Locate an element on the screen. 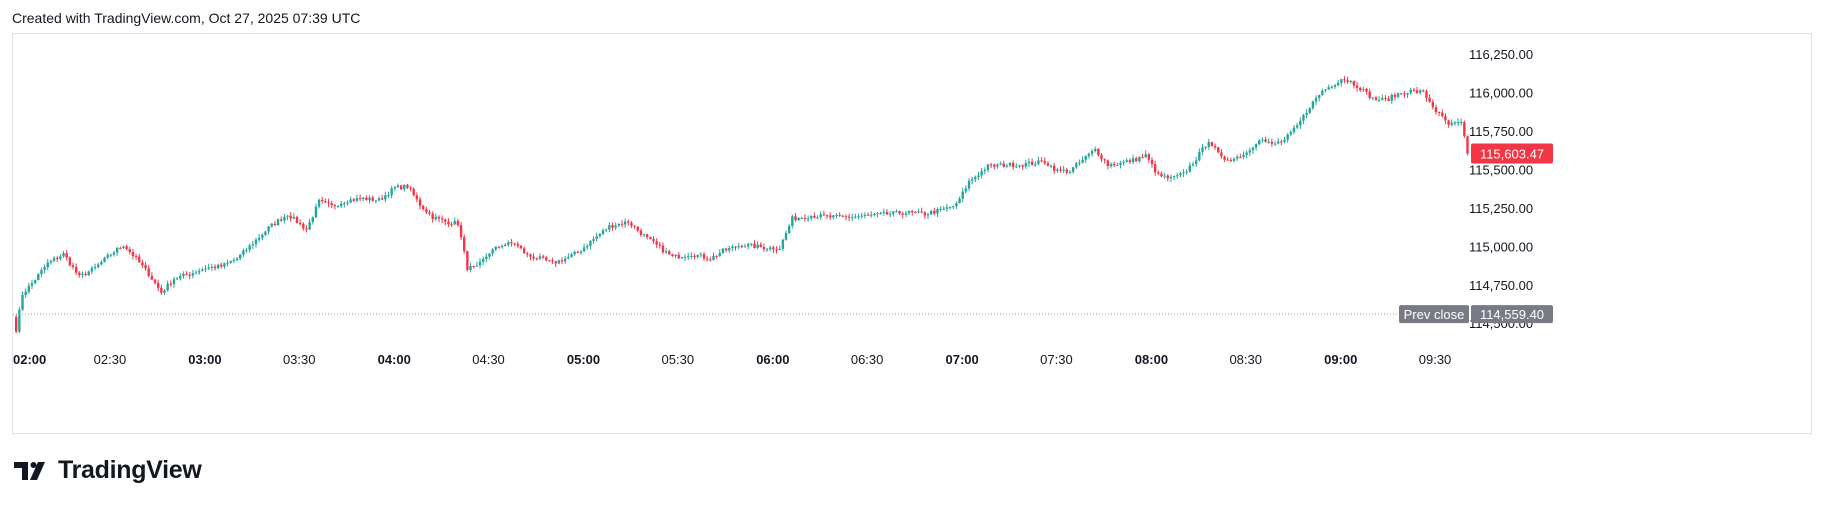 Image resolution: width=1826 pixels, height=509 pixels. last-price-marker: 115,603.47 is located at coordinates (1512, 153).